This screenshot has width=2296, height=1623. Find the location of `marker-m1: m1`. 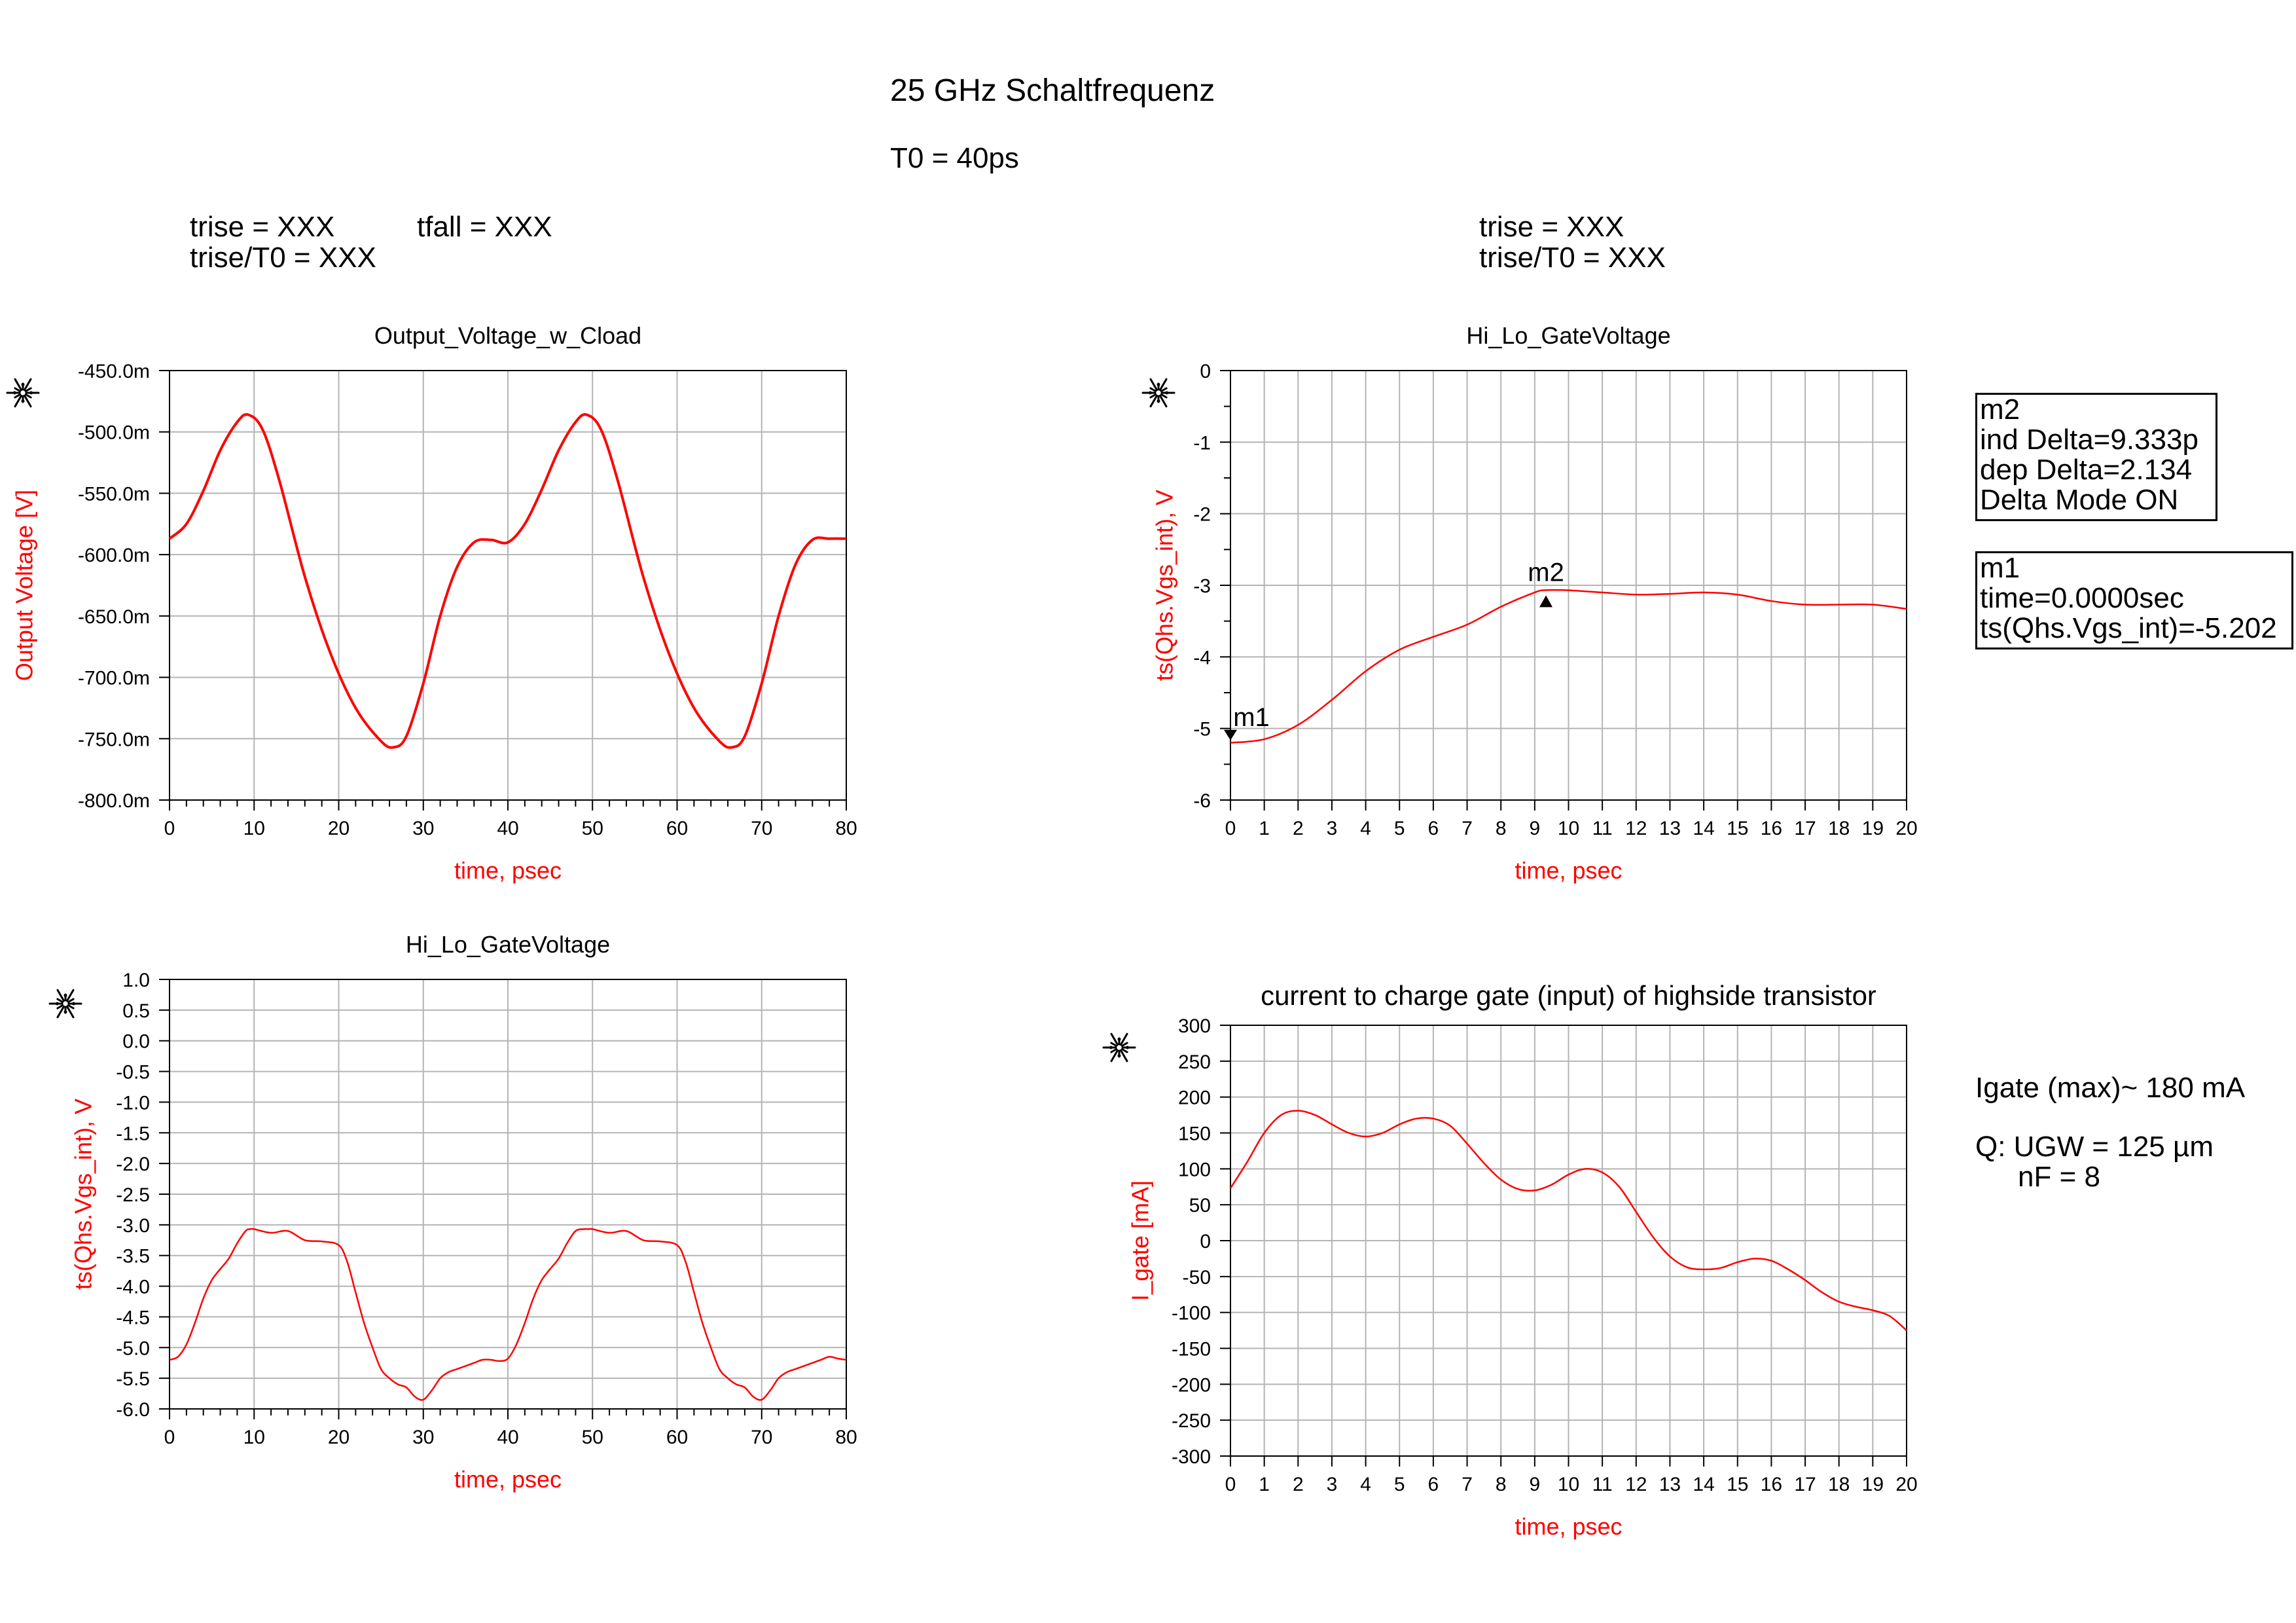

marker-m1: m1 is located at coordinates (1247, 721).